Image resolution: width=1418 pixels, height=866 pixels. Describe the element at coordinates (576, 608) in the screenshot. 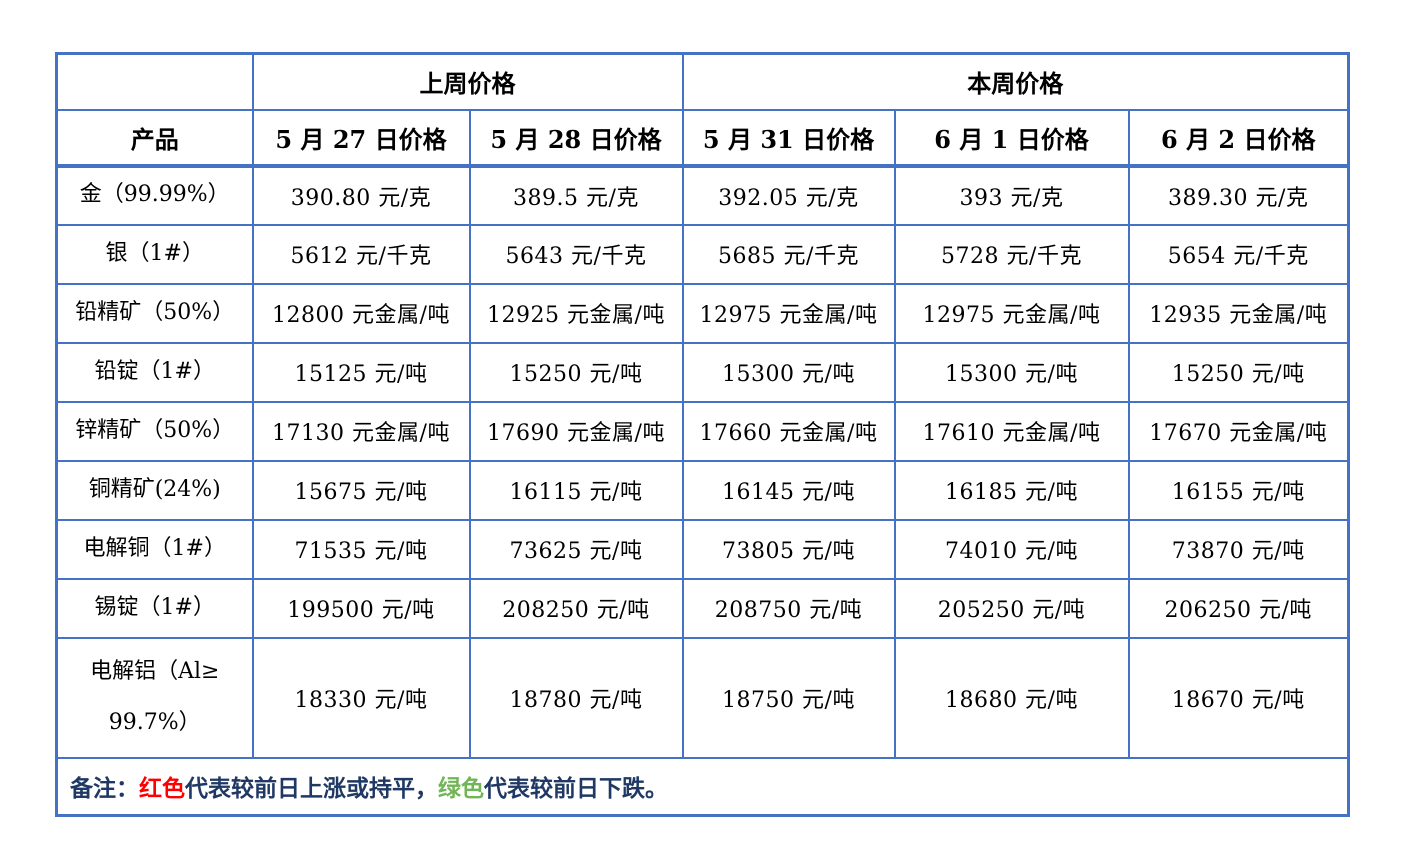

I see `price-cell: 208250 元/吨` at that location.